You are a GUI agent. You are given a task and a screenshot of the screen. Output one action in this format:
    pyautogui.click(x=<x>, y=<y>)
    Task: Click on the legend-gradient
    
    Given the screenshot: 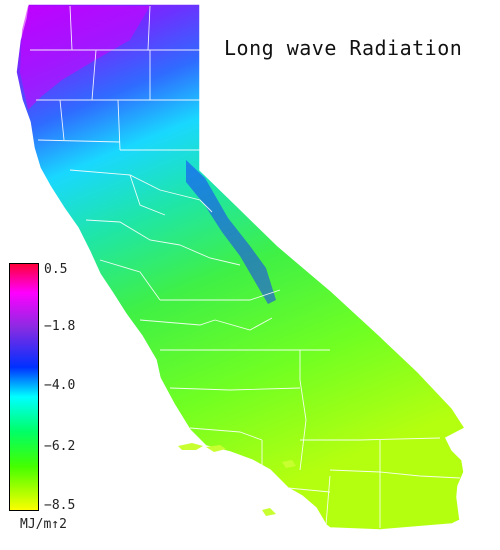 What is the action you would take?
    pyautogui.click(x=24, y=387)
    